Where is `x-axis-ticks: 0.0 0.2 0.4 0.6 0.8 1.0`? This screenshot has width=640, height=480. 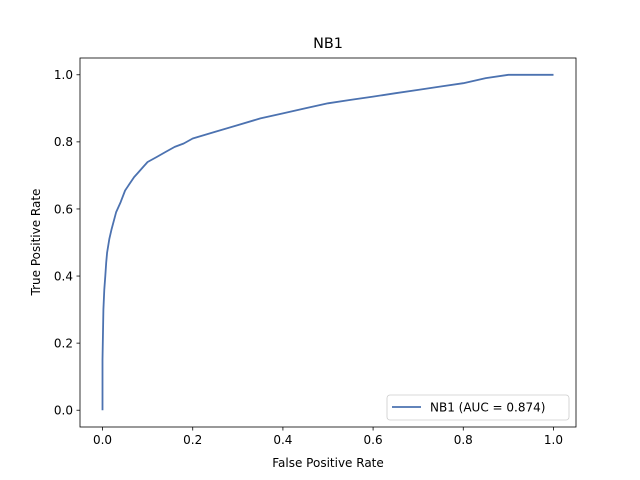 x-axis-ticks: 0.0 0.2 0.4 0.6 0.8 1.0 is located at coordinates (328, 437).